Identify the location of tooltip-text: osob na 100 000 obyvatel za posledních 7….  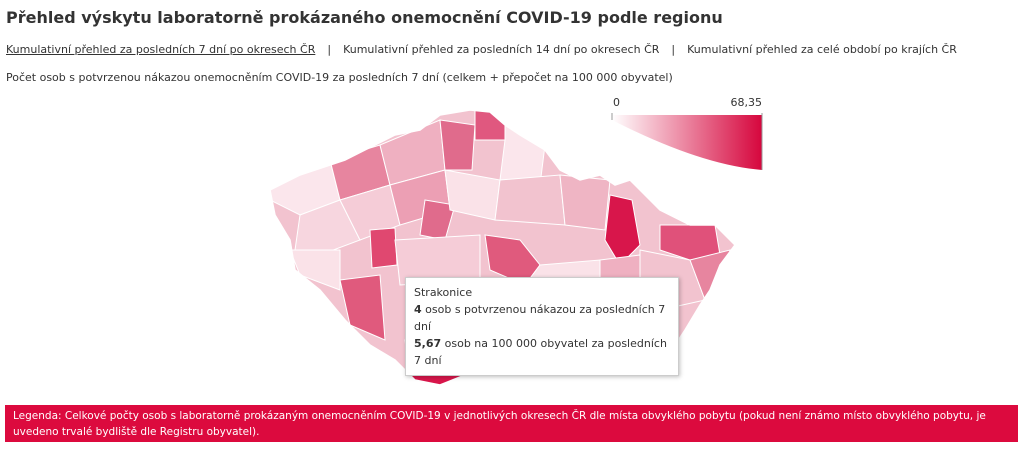
(540, 352).